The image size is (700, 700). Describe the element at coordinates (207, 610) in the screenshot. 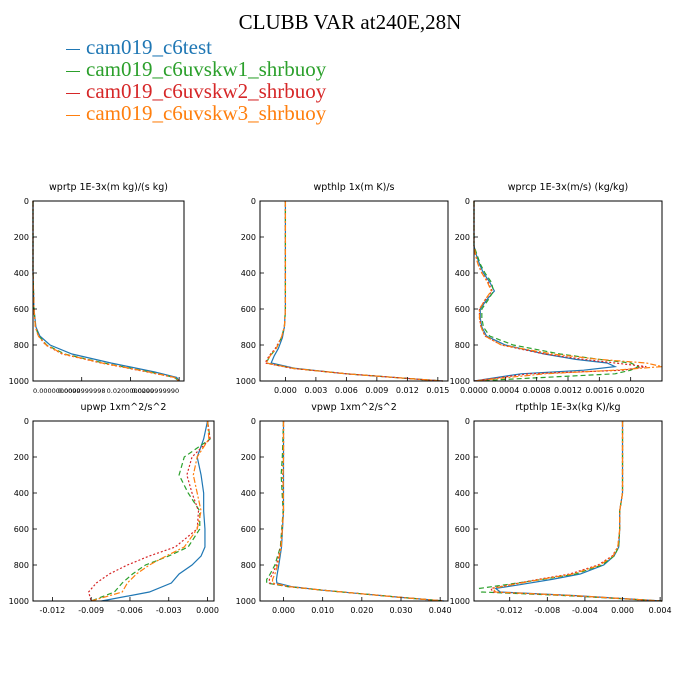

I see `panel-3-xtick-label-4: 0.000` at that location.